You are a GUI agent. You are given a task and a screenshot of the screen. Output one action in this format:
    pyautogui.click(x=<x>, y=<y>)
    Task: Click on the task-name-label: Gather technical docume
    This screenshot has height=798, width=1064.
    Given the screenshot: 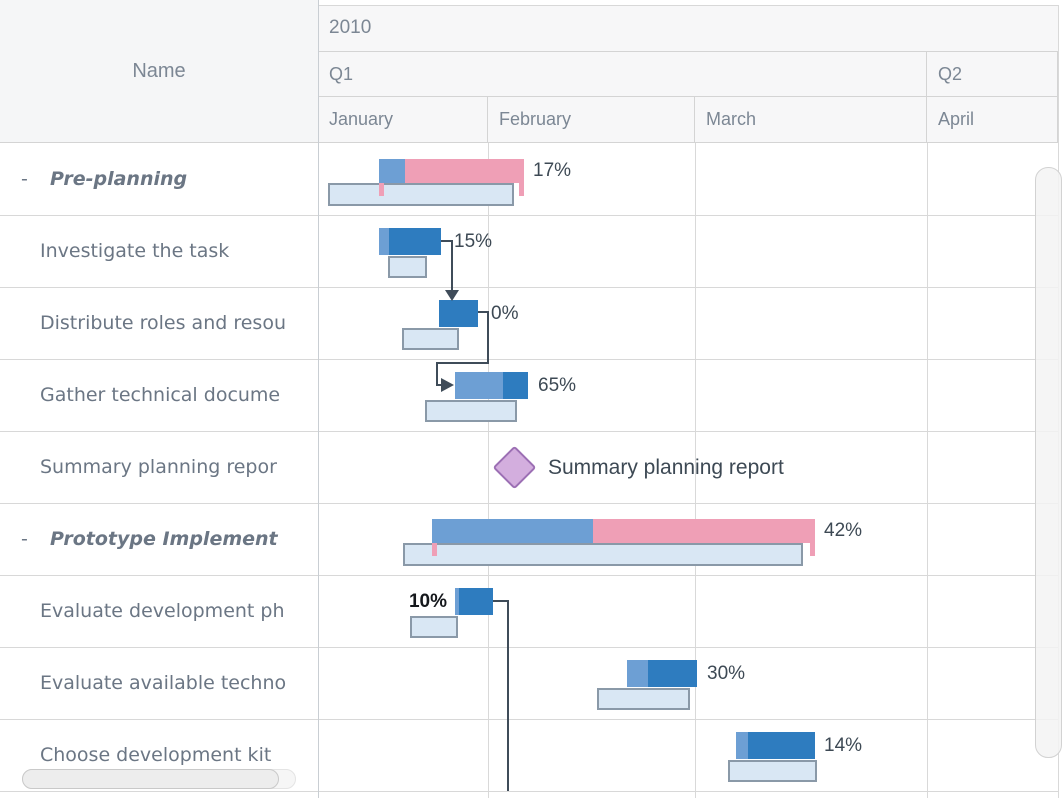 What is the action you would take?
    pyautogui.click(x=160, y=395)
    